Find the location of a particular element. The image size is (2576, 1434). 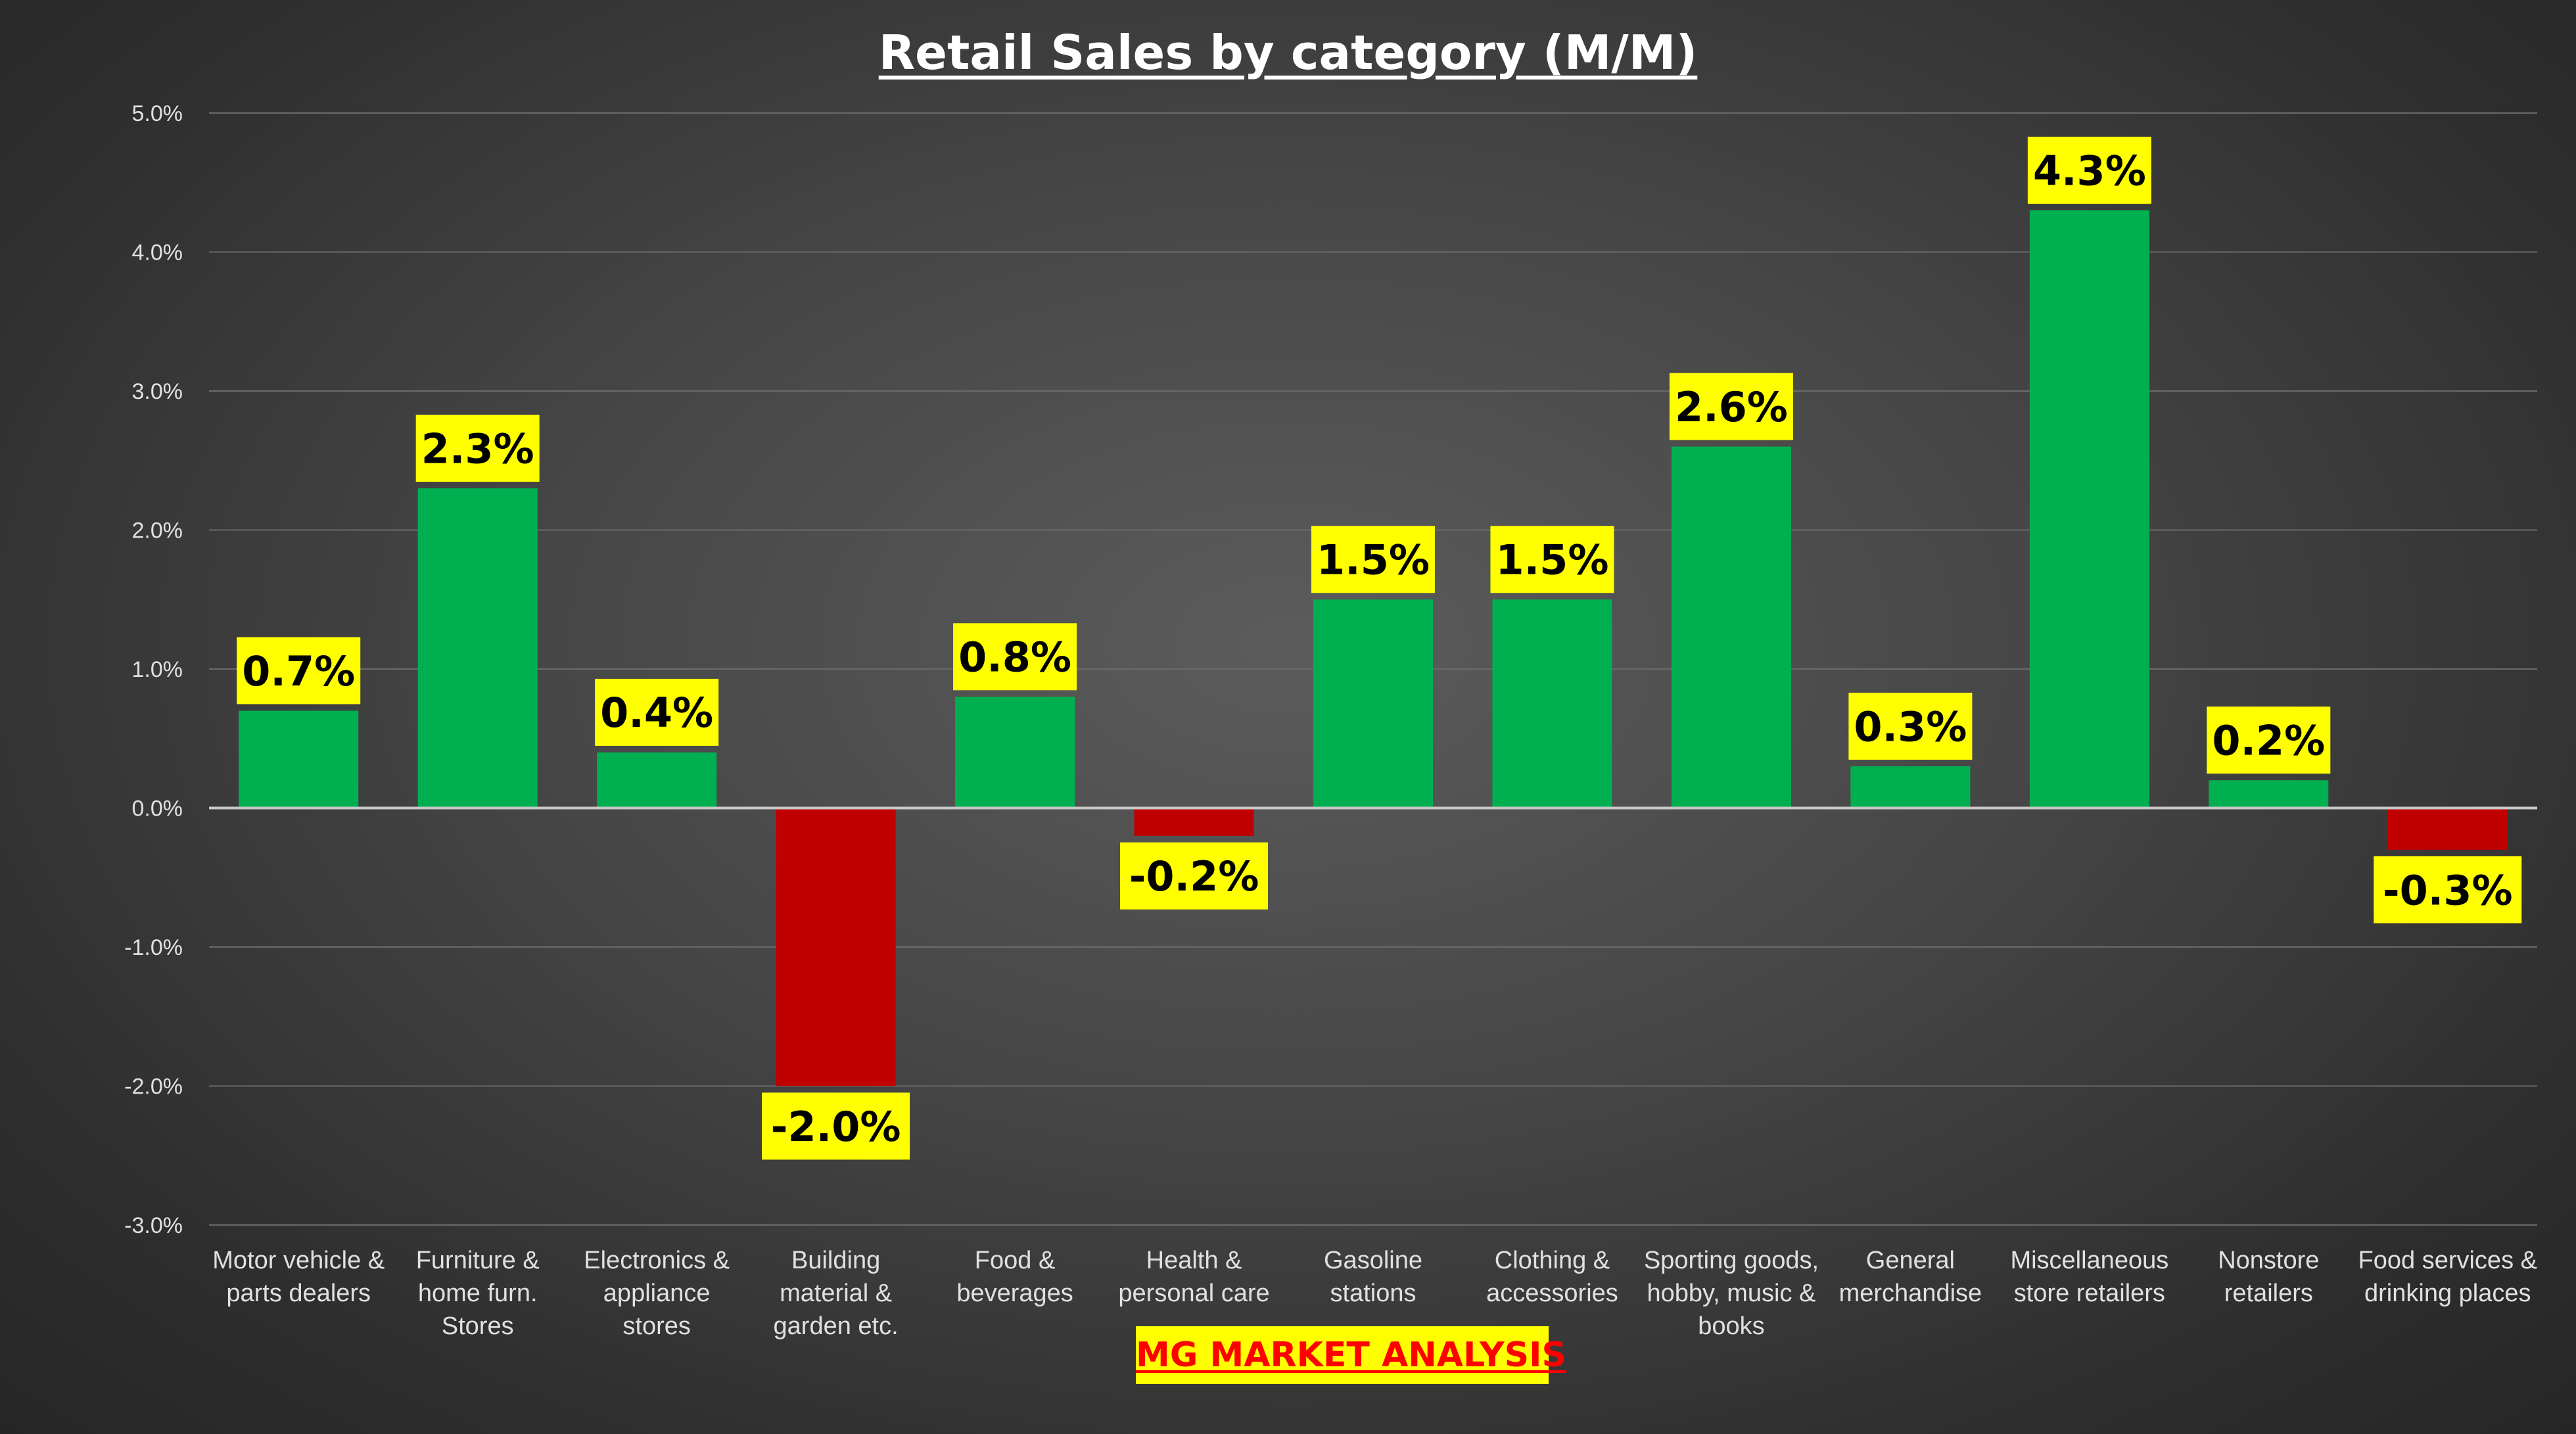

data-label: 0.8% is located at coordinates (1015, 657).